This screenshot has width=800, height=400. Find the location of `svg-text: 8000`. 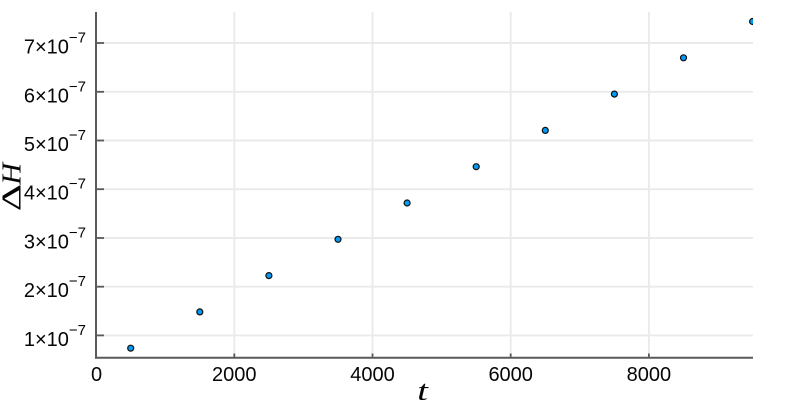

svg-text: 8000 is located at coordinates (649, 375).